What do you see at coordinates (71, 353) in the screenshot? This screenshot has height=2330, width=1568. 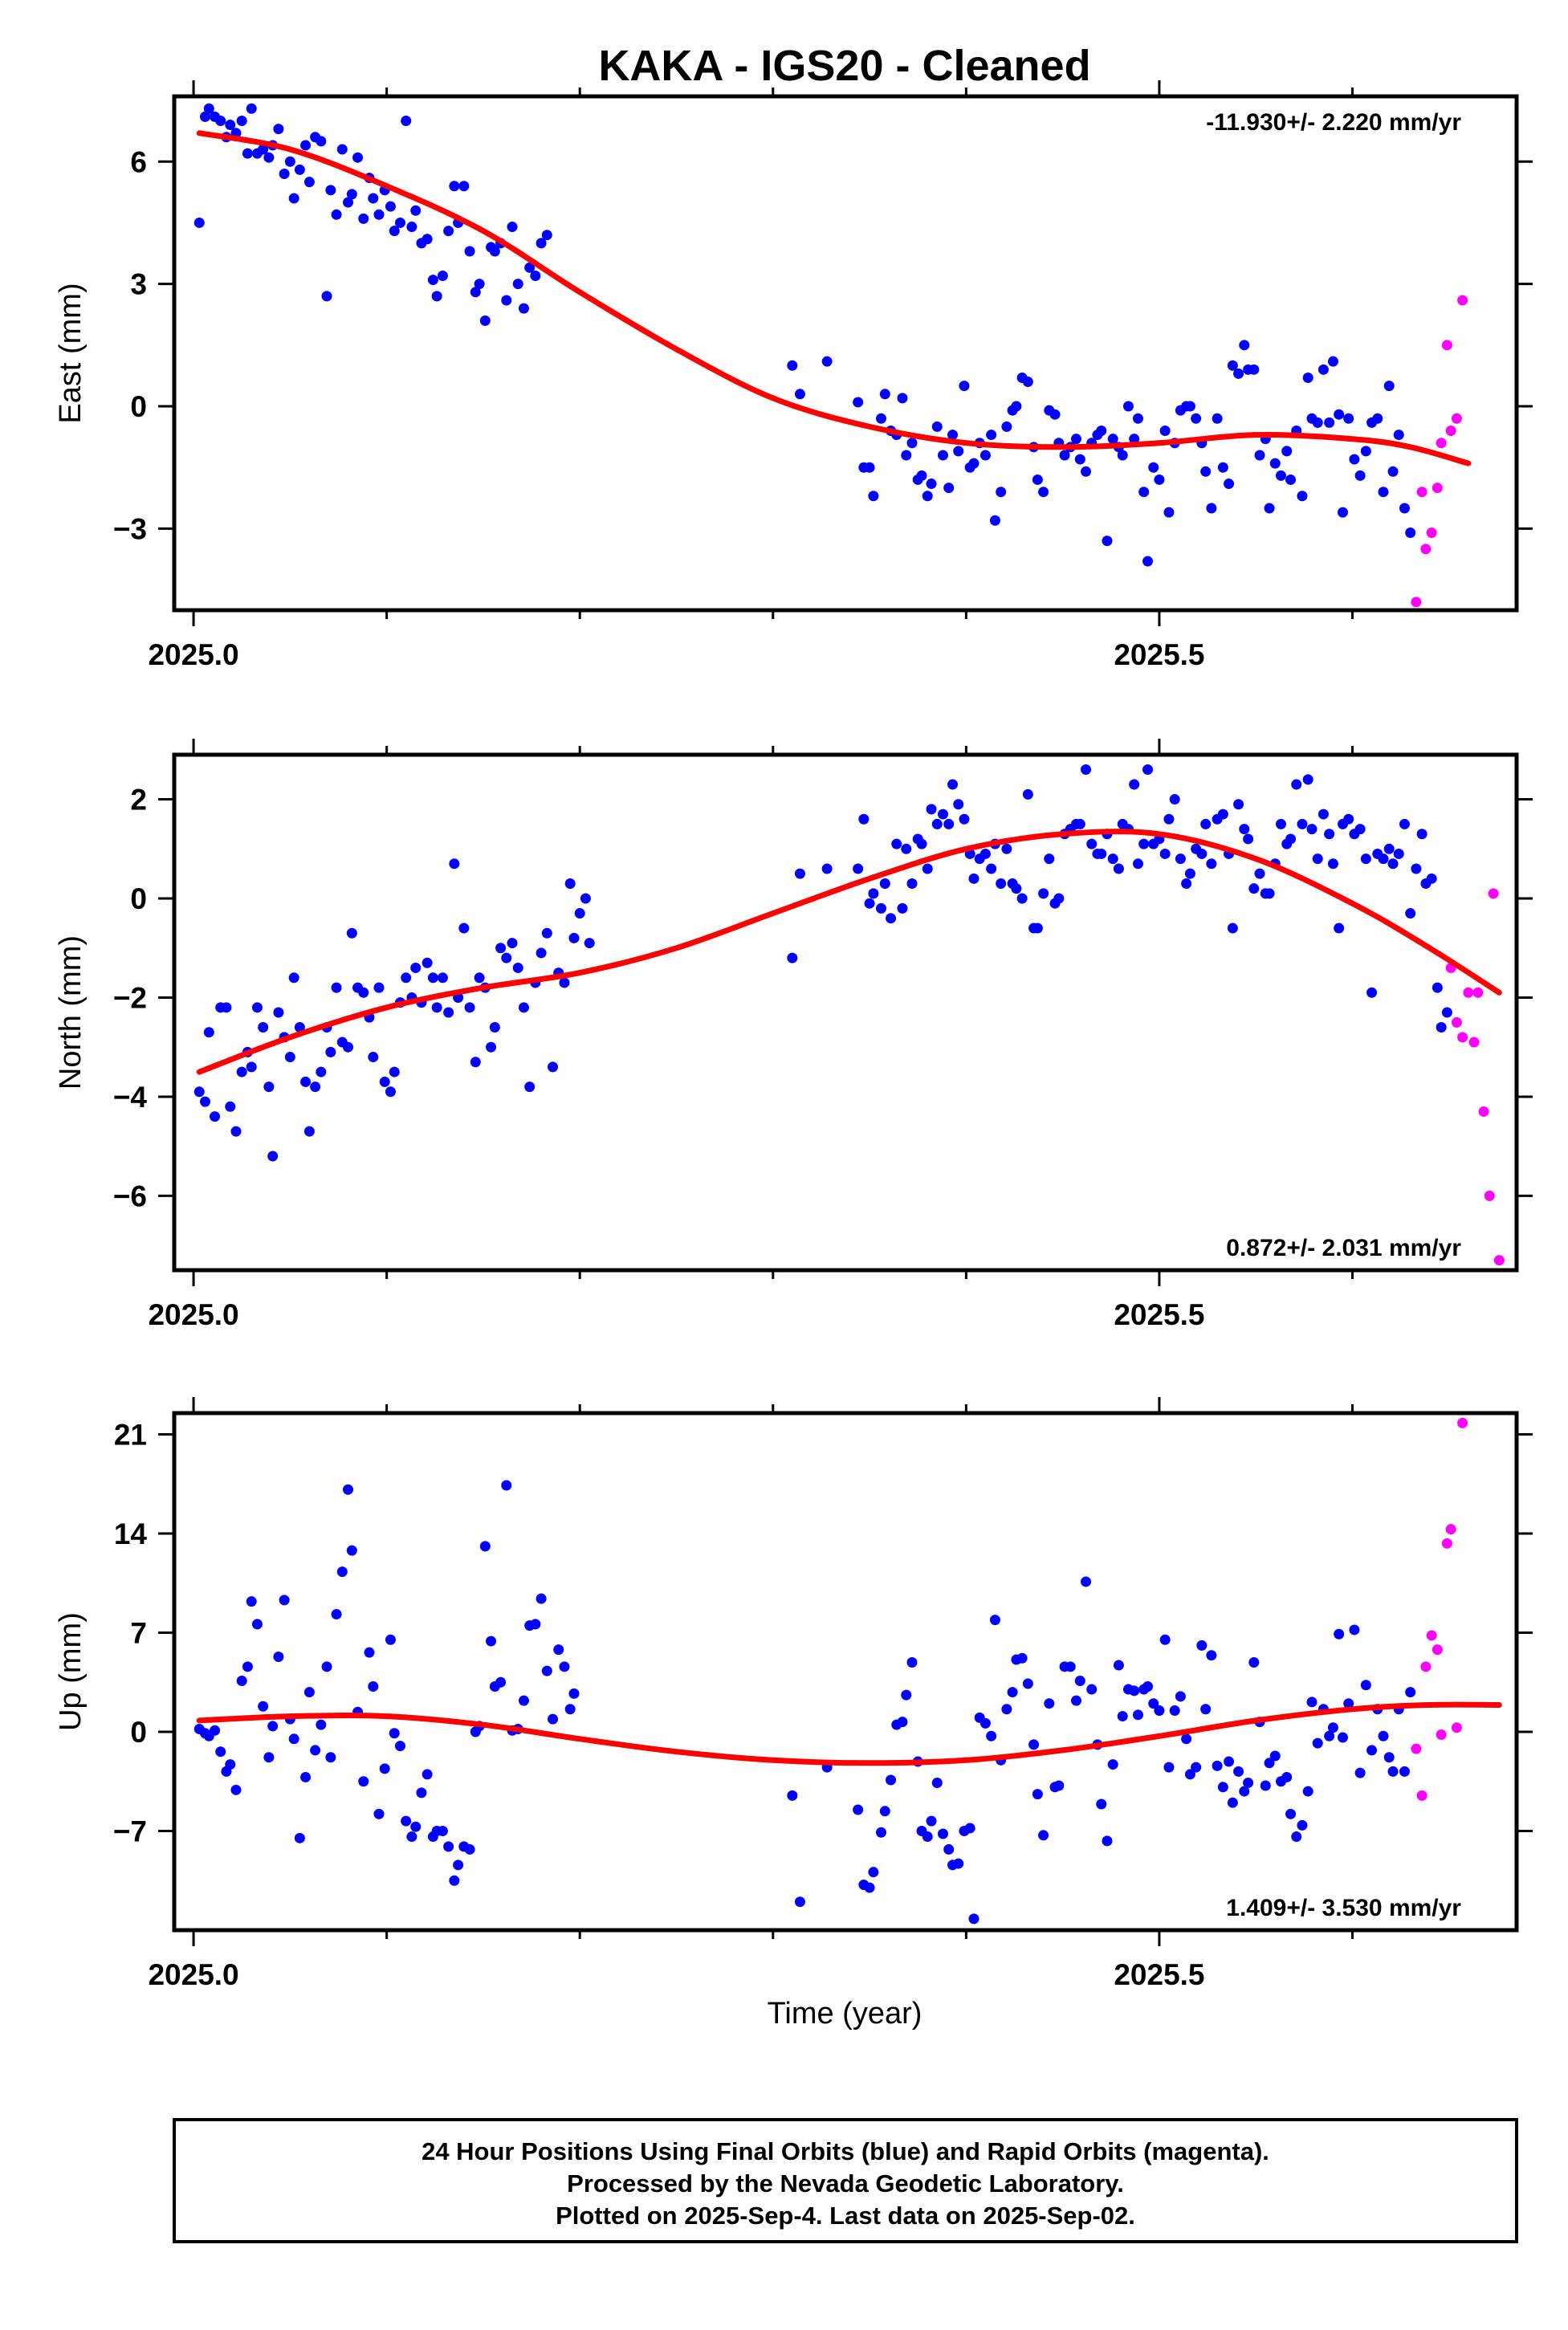 I see `y-axis-label: East (mm)` at bounding box center [71, 353].